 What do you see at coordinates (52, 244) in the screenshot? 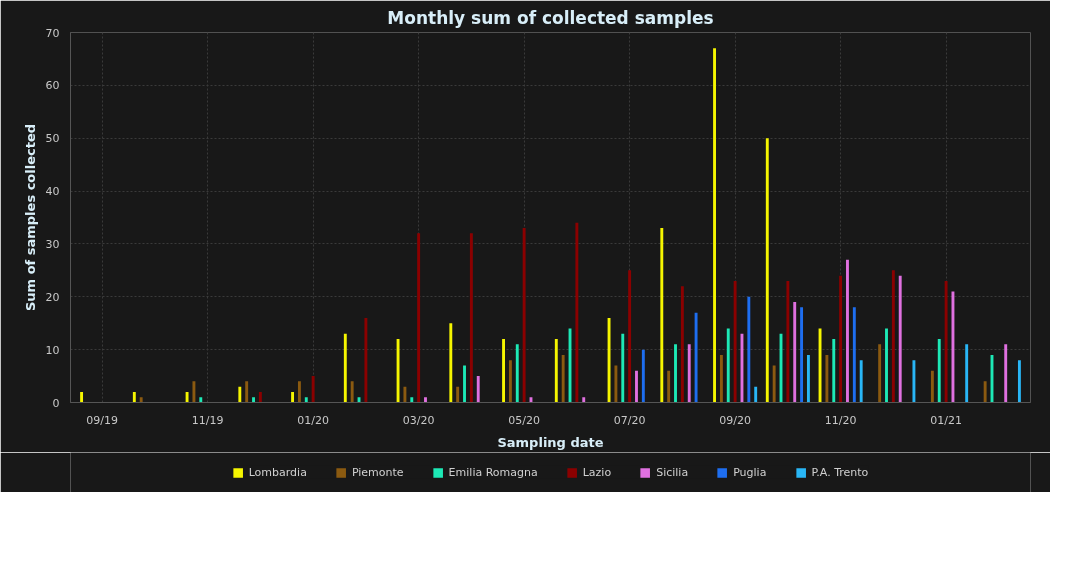
I see `y-tick-label: 30` at bounding box center [52, 244].